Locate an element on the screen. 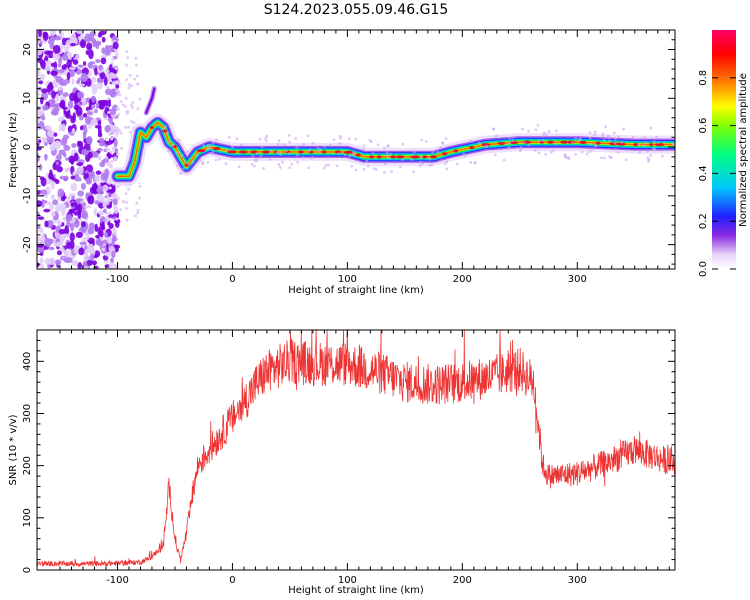 This screenshot has height=600, width=750. spectrogram-ytick-label: 10 is located at coordinates (27, 98).